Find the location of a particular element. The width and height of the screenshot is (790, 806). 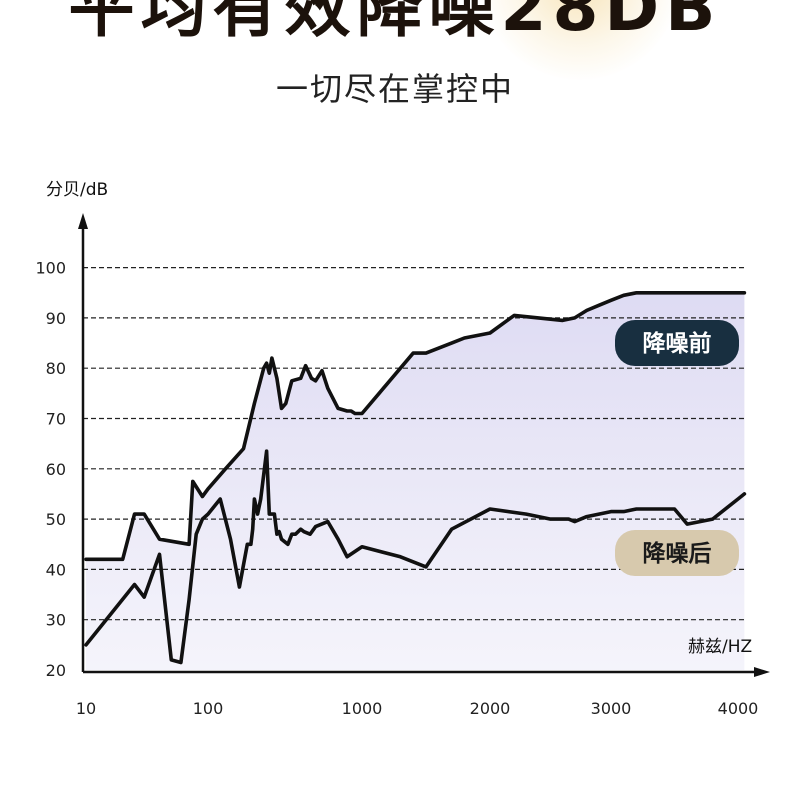

y-axis-arrow is located at coordinates (83, 221).